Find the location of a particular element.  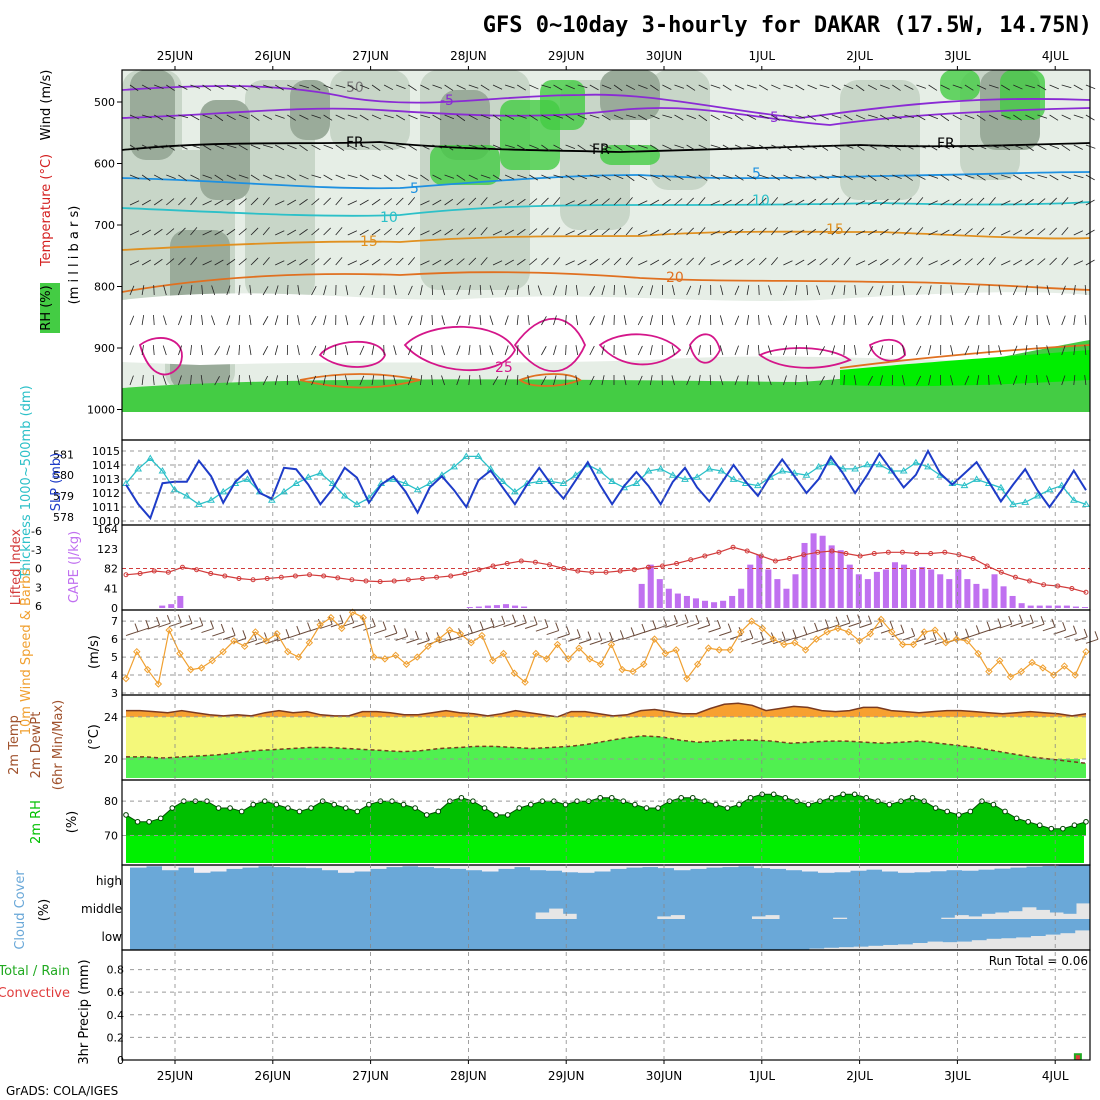

cloud-high-clear is located at coordinates (618, 867).